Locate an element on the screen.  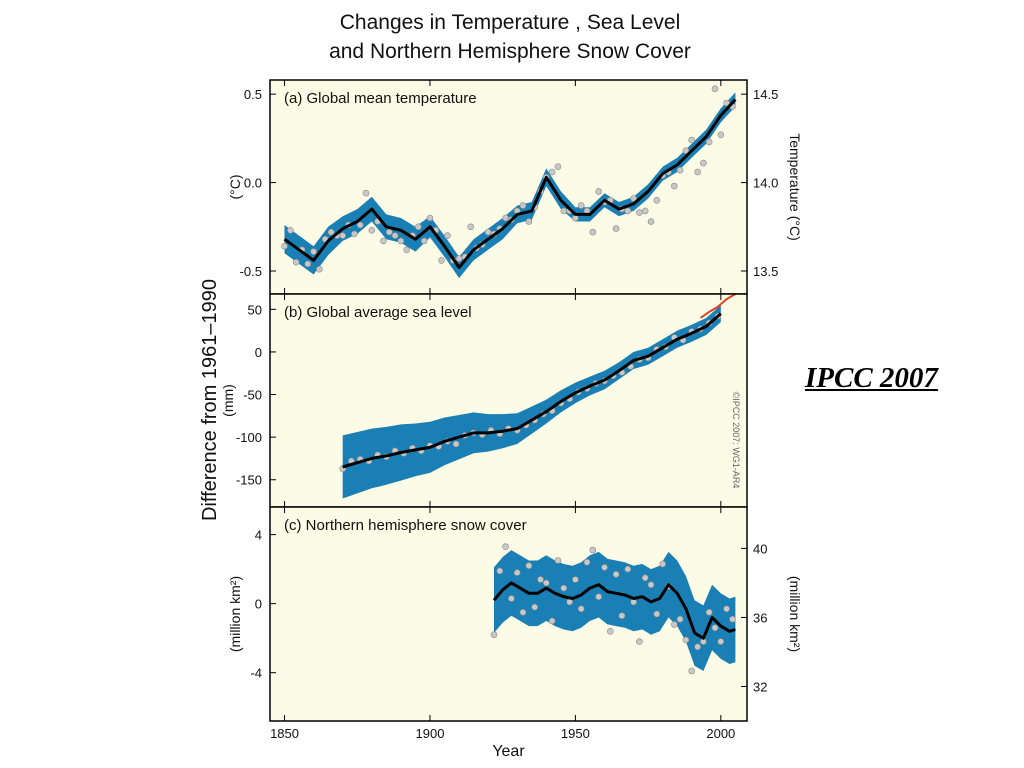
y-right-tick-label: 32 is located at coordinates (760, 686).